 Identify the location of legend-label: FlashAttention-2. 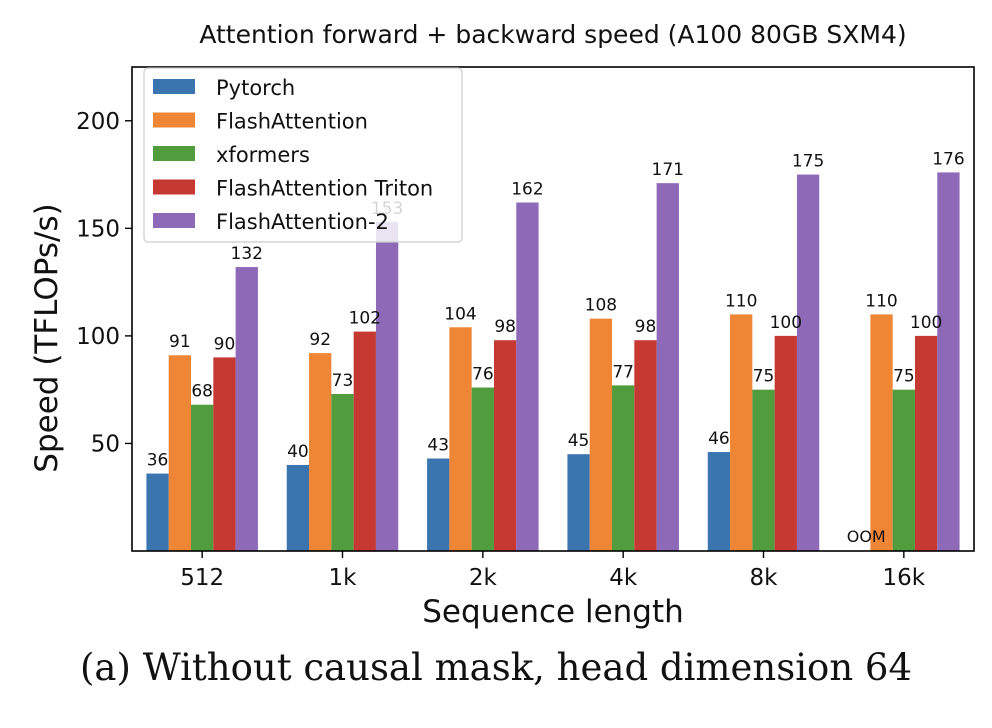
(302, 222).